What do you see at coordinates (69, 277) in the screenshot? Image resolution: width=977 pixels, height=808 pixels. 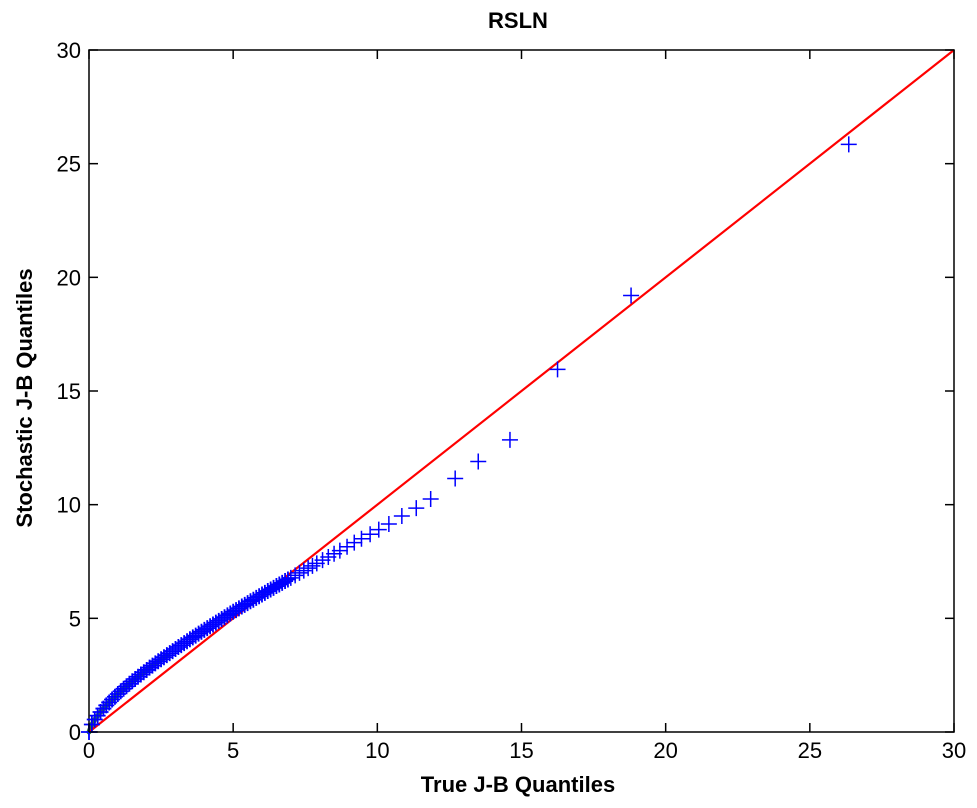 I see `y-tick-label: 20` at bounding box center [69, 277].